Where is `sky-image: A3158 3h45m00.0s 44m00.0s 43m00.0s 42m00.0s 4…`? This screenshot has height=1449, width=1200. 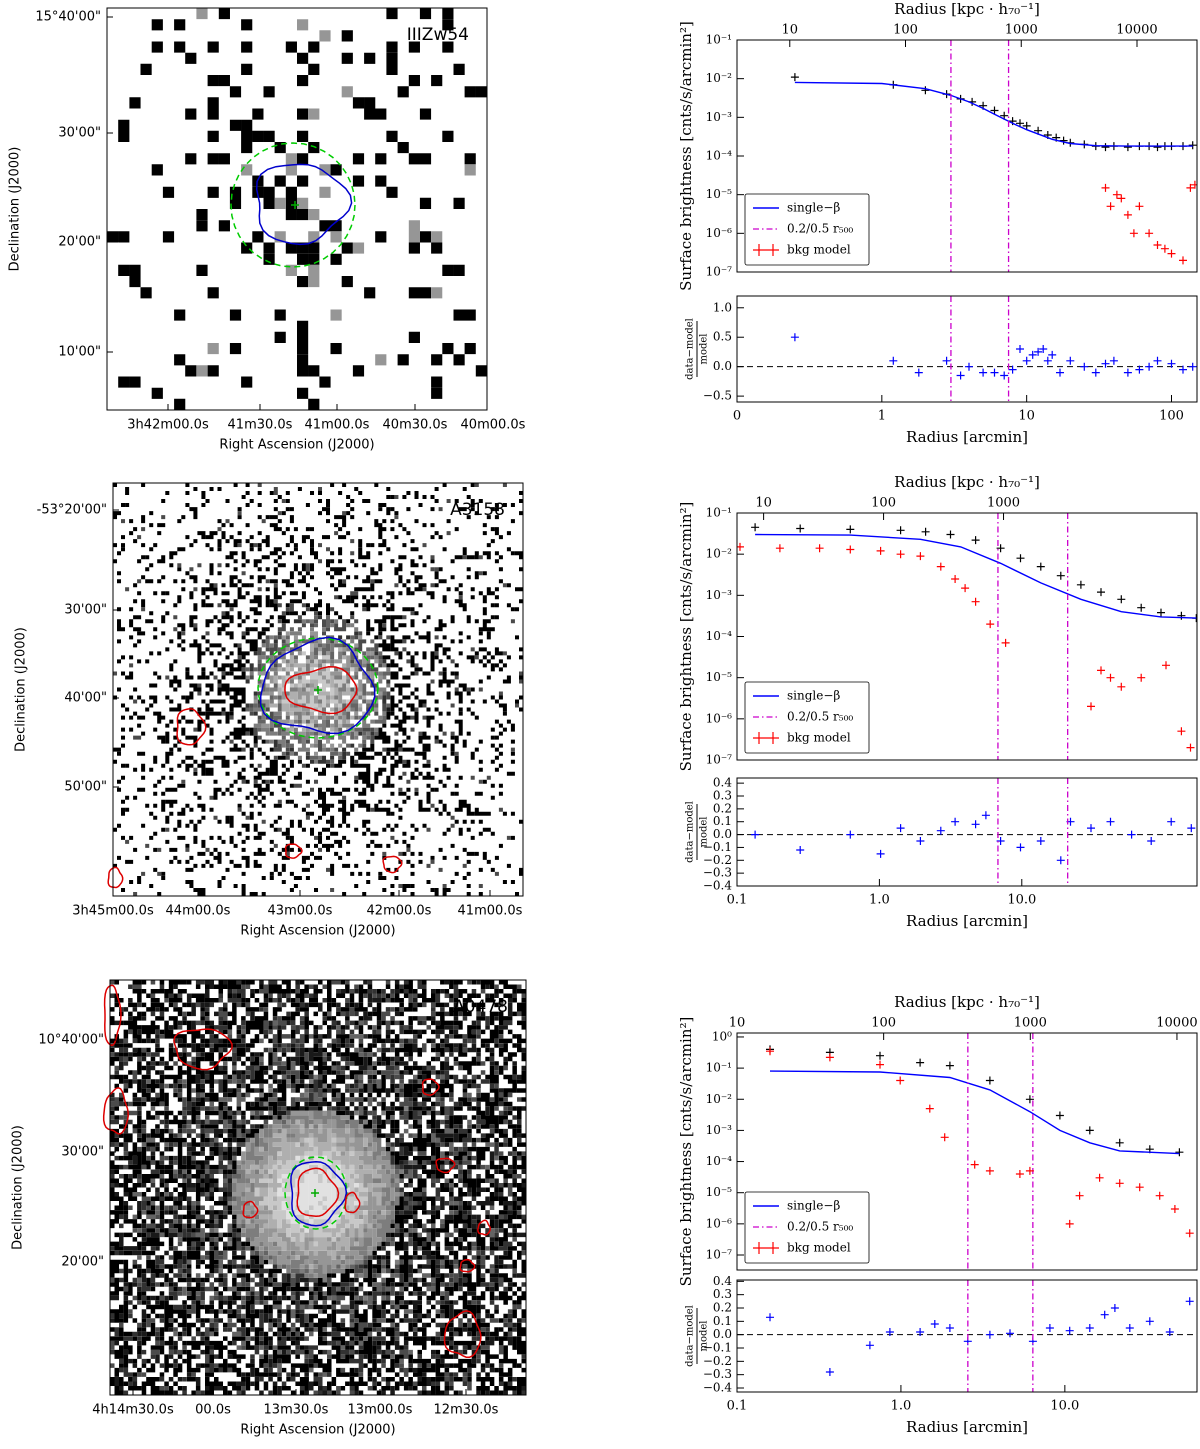 sky-image: A3158 3h45m00.0s 44m00.0s 43m00.0s 42m00.0s 4… is located at coordinates (269, 710).